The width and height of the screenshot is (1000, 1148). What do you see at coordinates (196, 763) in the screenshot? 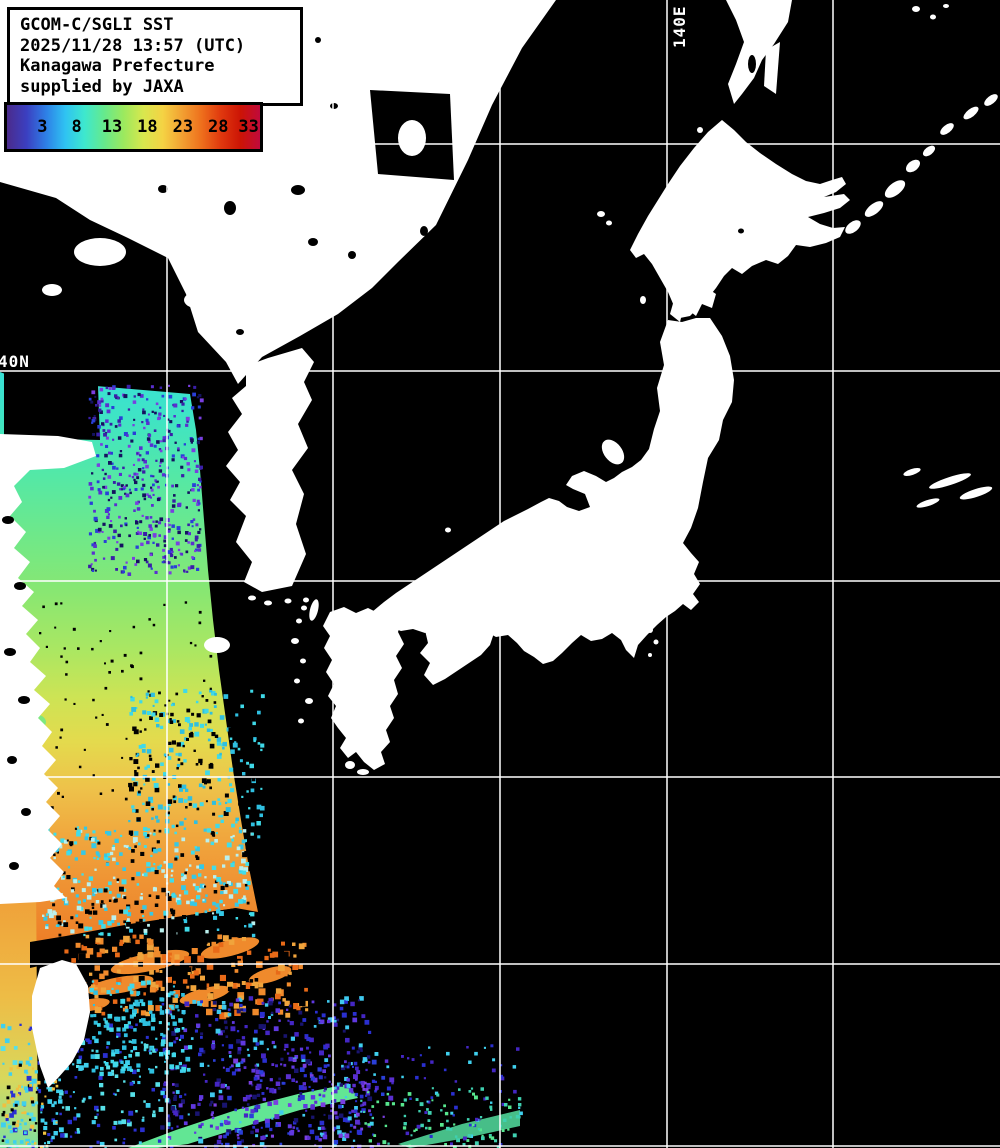
I see `speckle-mid-cyan-streaks` at bounding box center [196, 763].